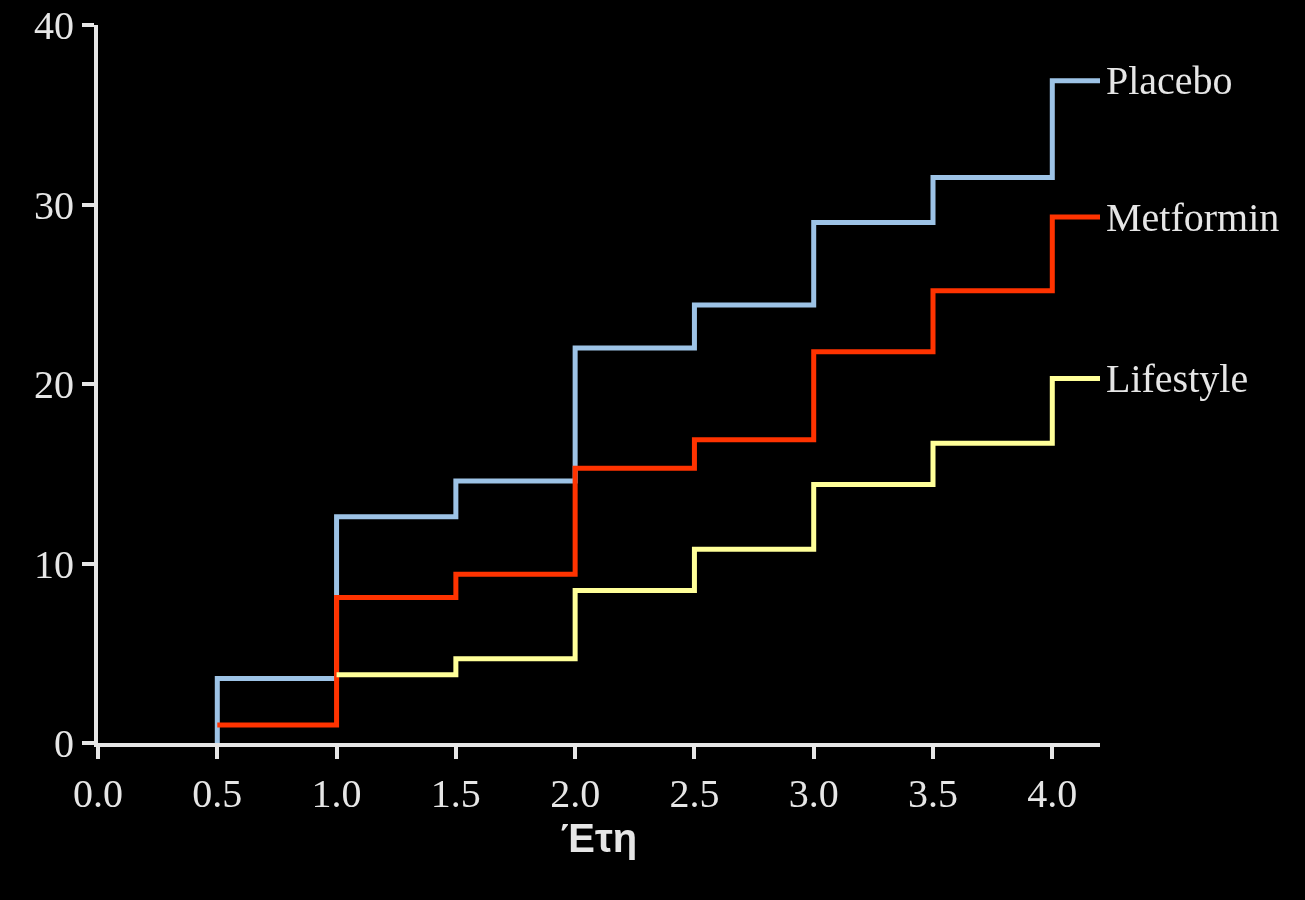 The height and width of the screenshot is (900, 1305). What do you see at coordinates (54, 25) in the screenshot?
I see `y-tick-label: 40` at bounding box center [54, 25].